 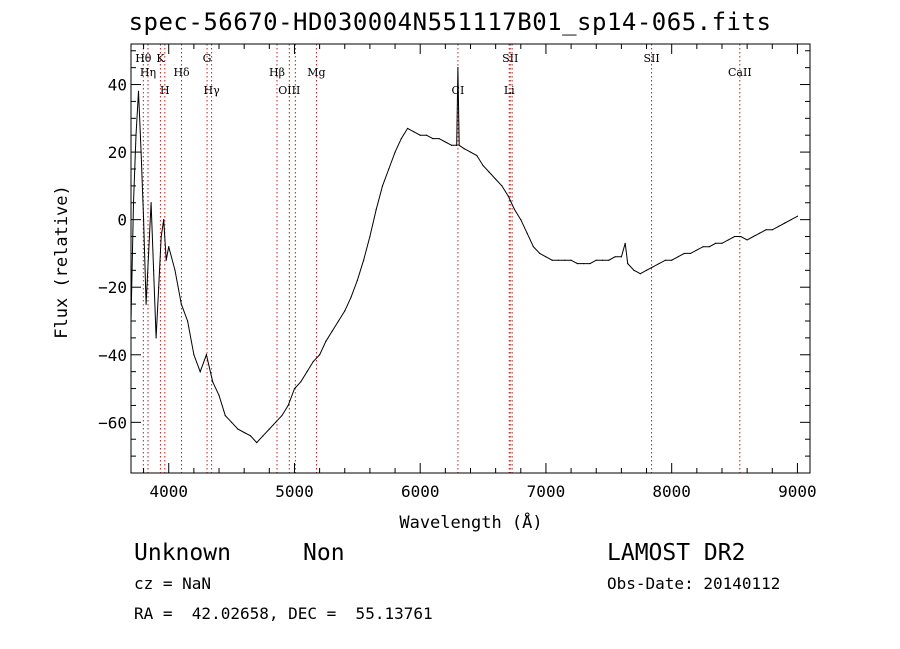 I want to click on y-tick-label: −40, so click(x=112, y=355).